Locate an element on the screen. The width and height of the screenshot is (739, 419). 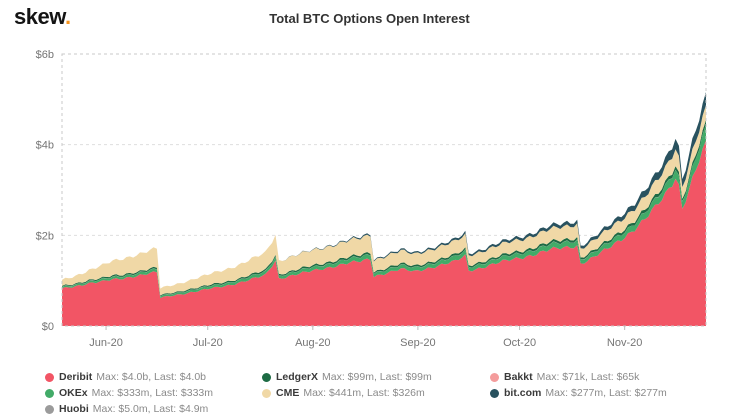
legend-item-cme: CME Max: $441m, Last: $326m is located at coordinates (343, 393).